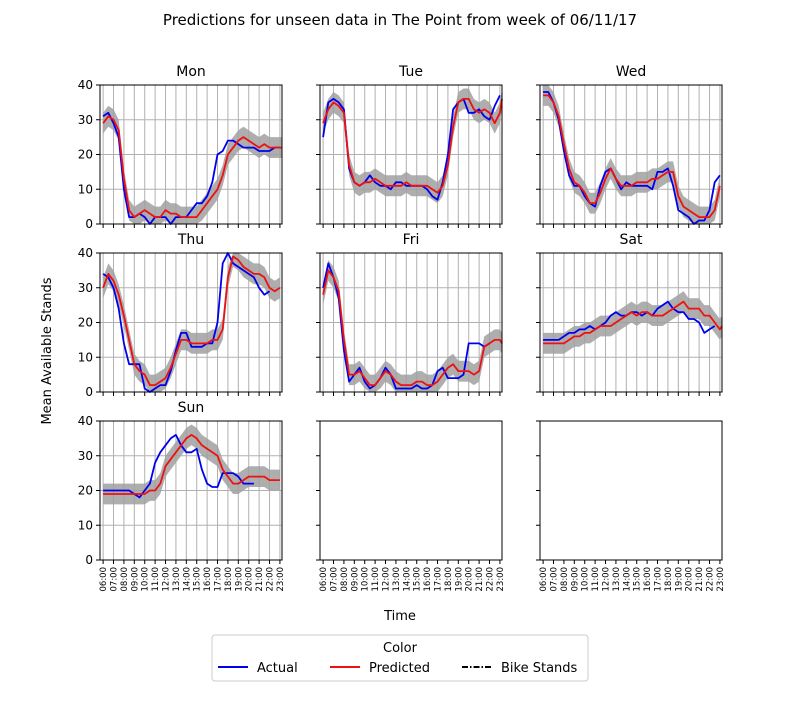  Describe the element at coordinates (191, 72) in the screenshot. I see `panel-title: Mon` at that location.